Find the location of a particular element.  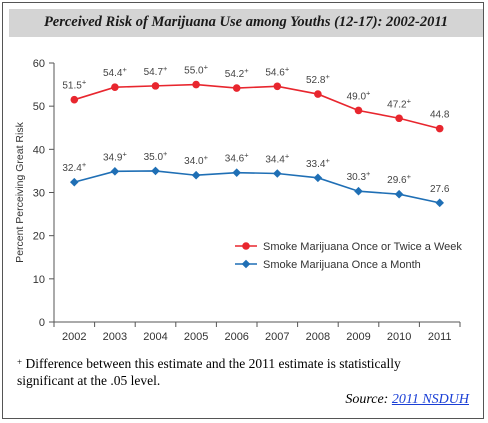

data-label: 32.4+ is located at coordinates (74, 167).